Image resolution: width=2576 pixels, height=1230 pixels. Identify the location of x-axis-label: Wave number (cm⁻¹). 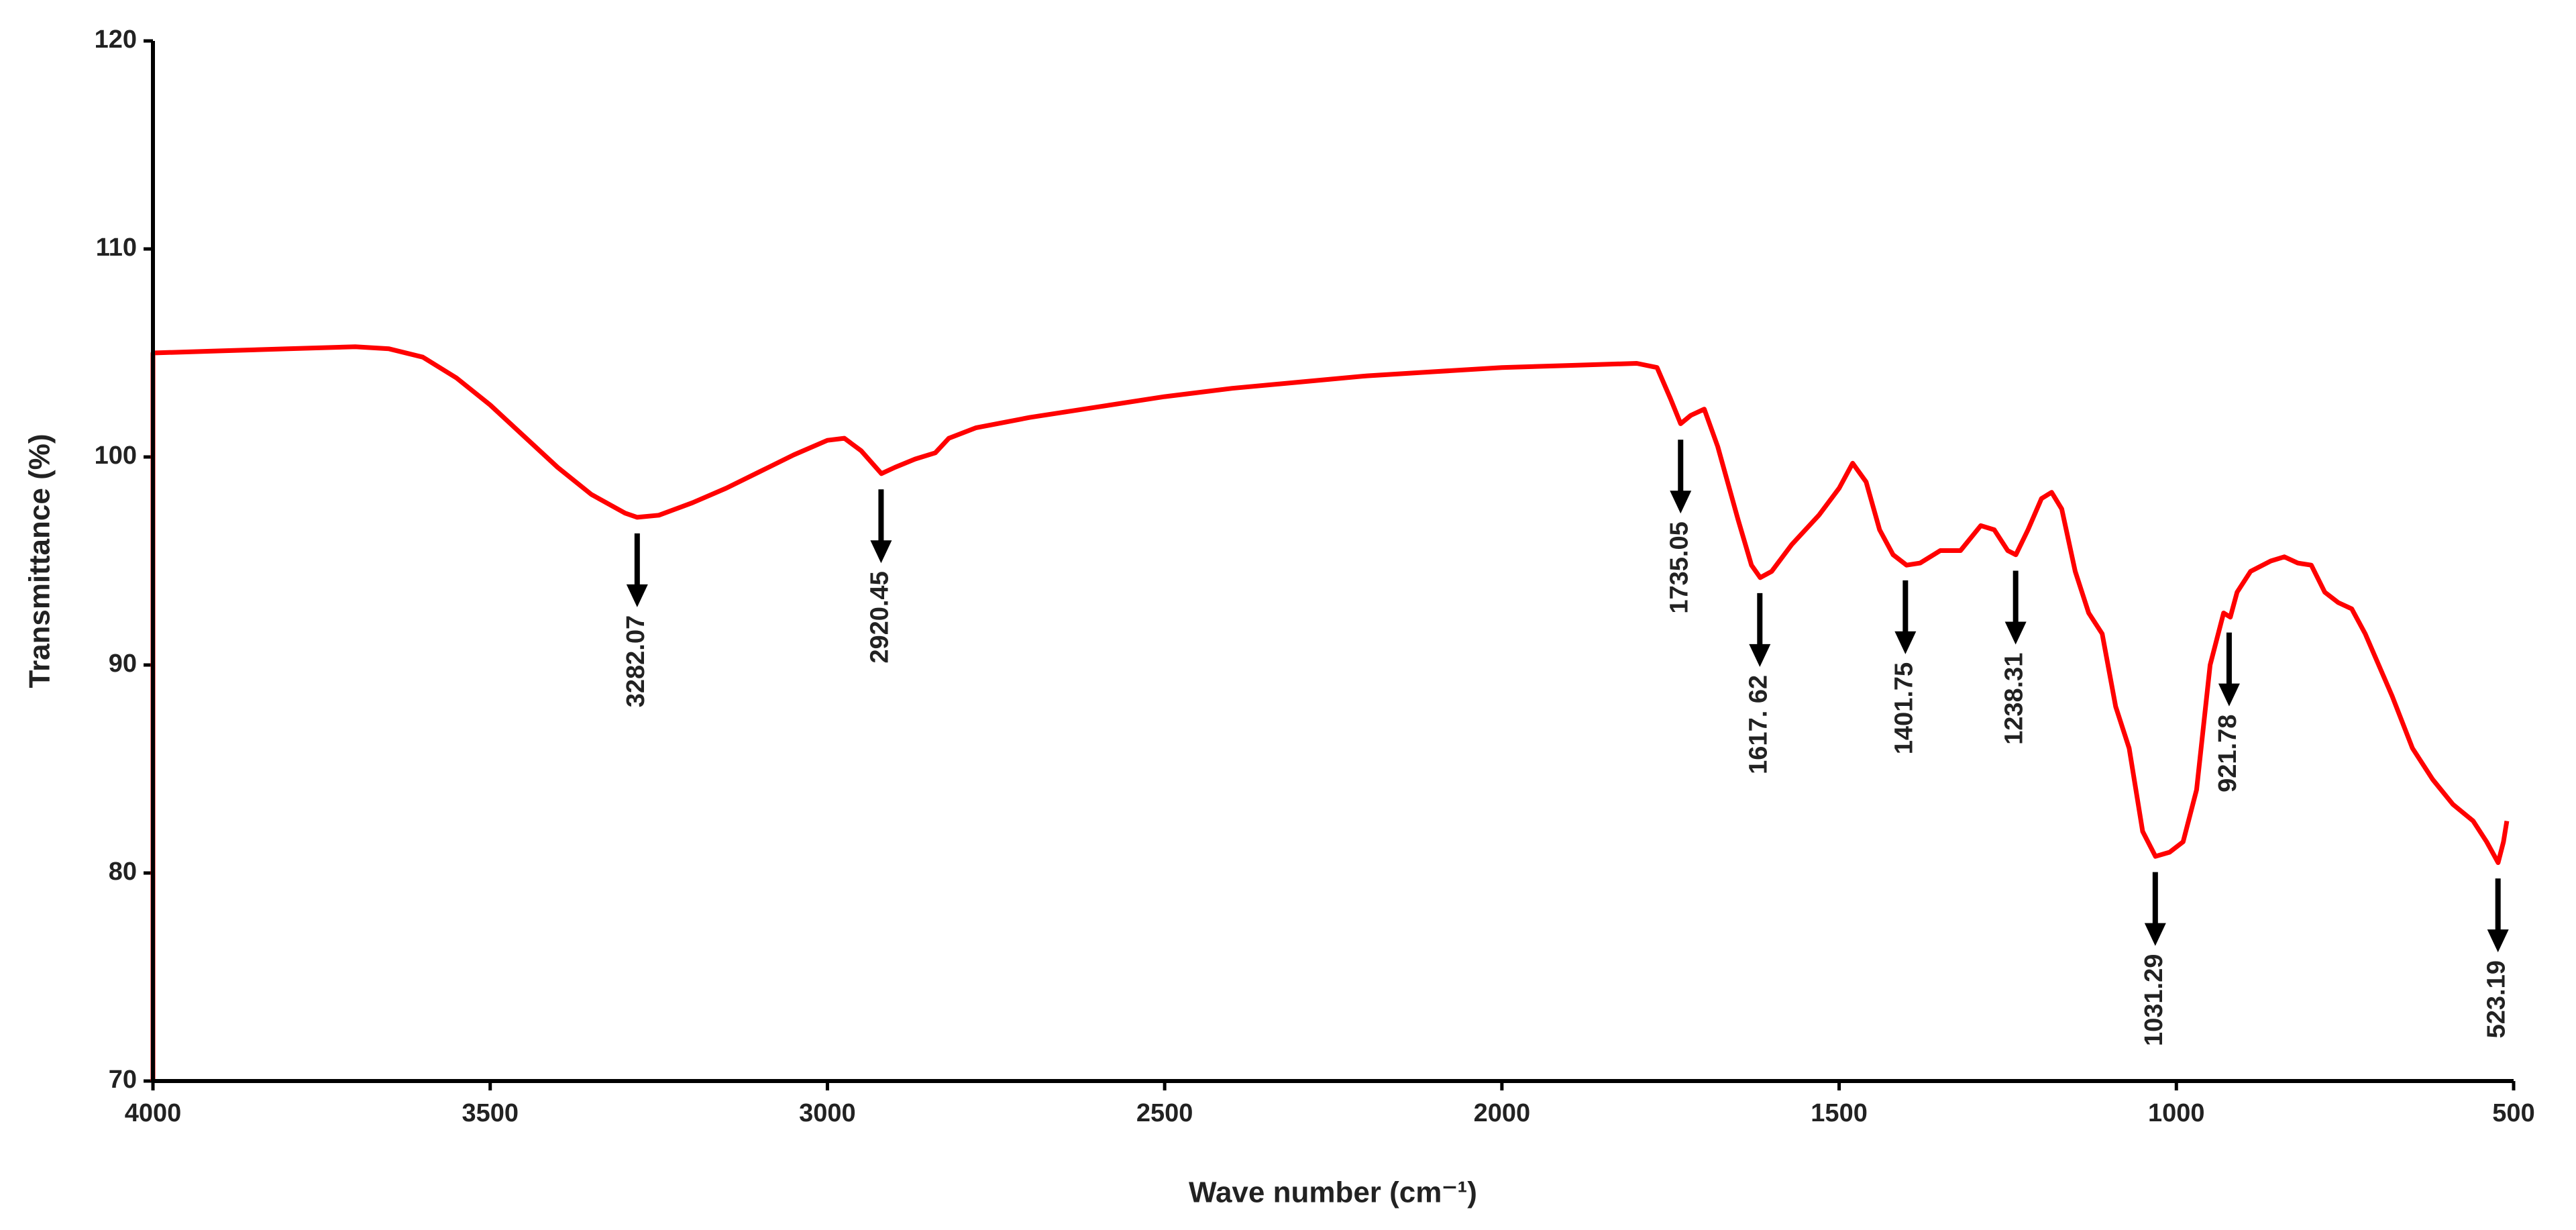
(1333, 1192).